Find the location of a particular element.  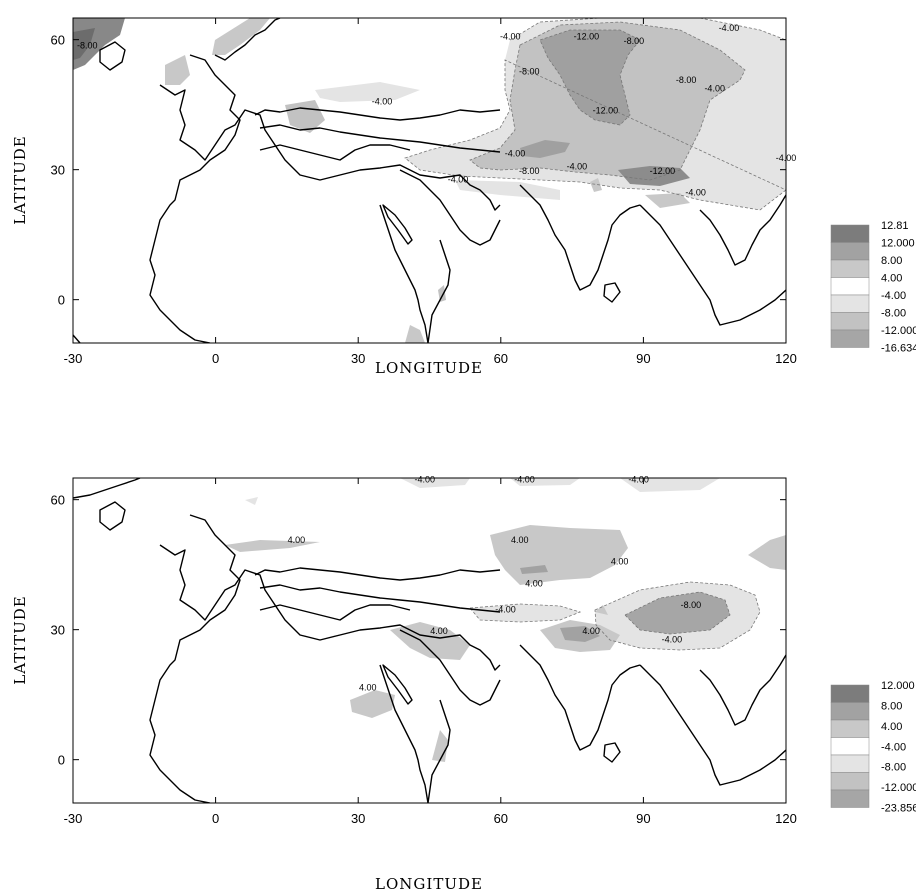

bot-region-mideast-pos is located at coordinates (430, 641).